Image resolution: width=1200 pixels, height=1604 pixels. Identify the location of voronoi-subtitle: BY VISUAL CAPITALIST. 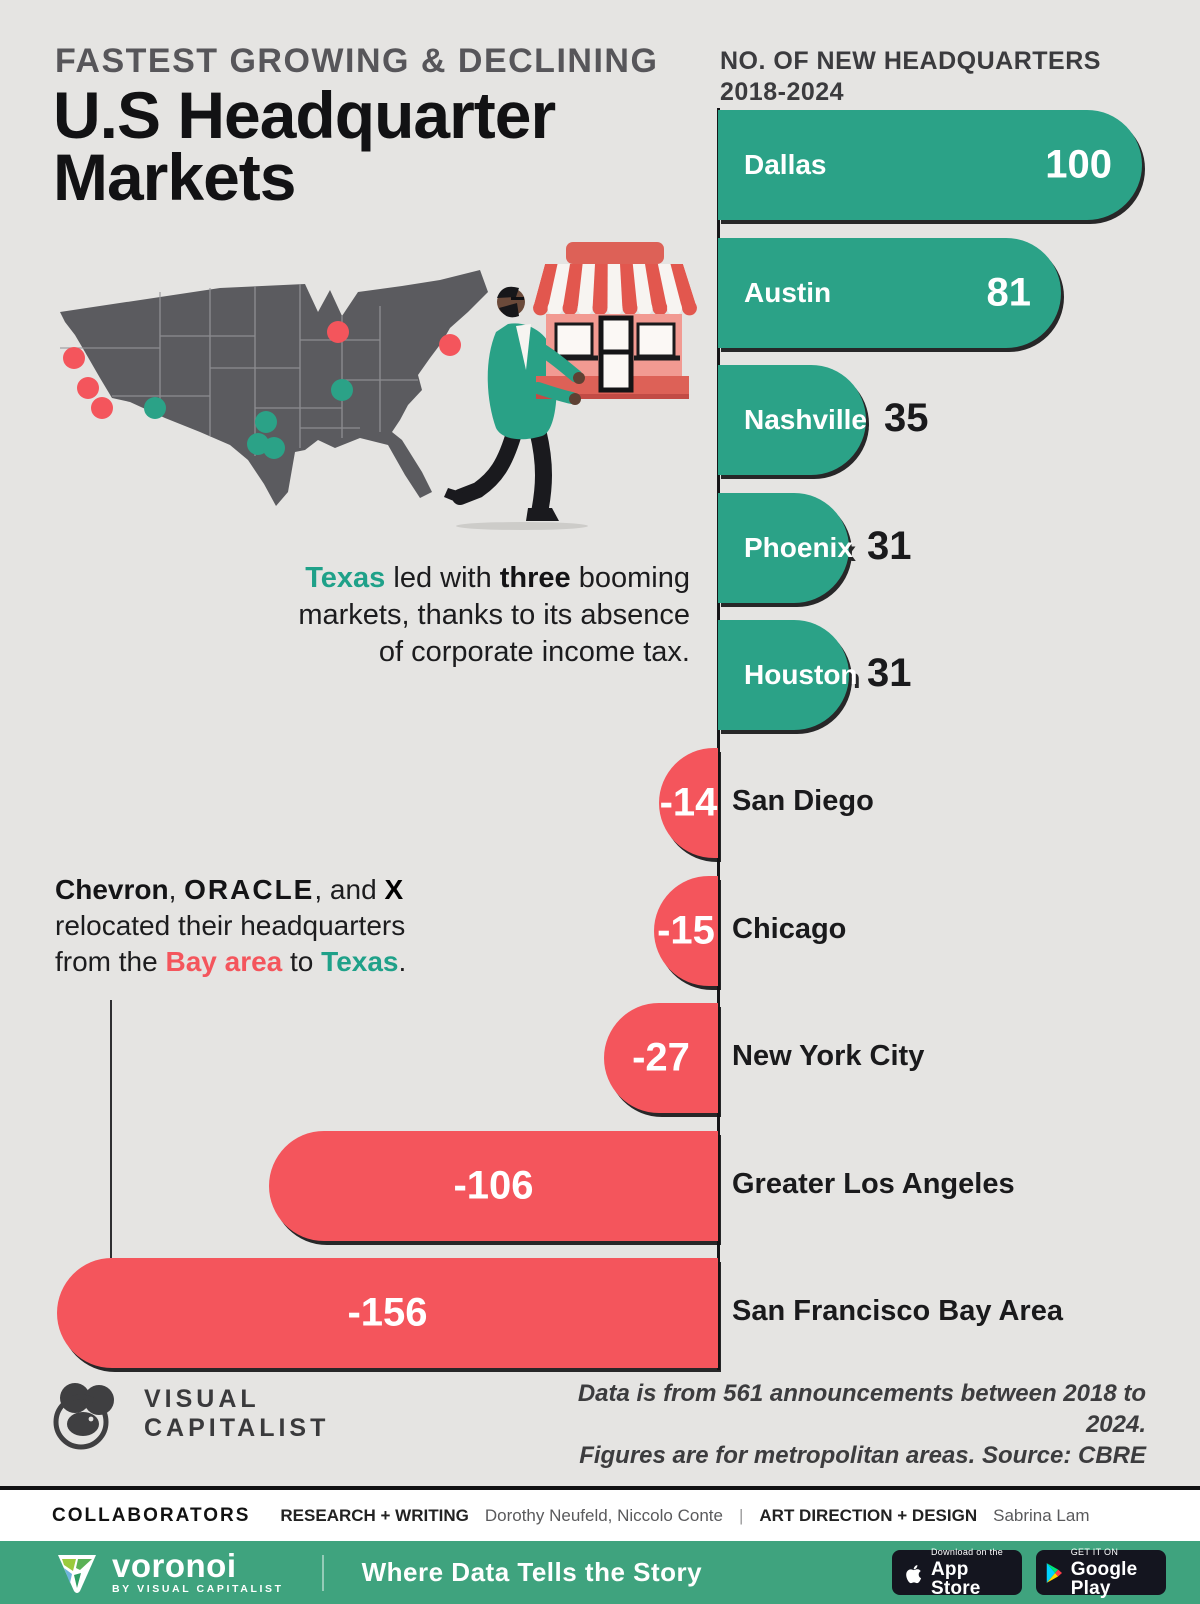
(198, 1588).